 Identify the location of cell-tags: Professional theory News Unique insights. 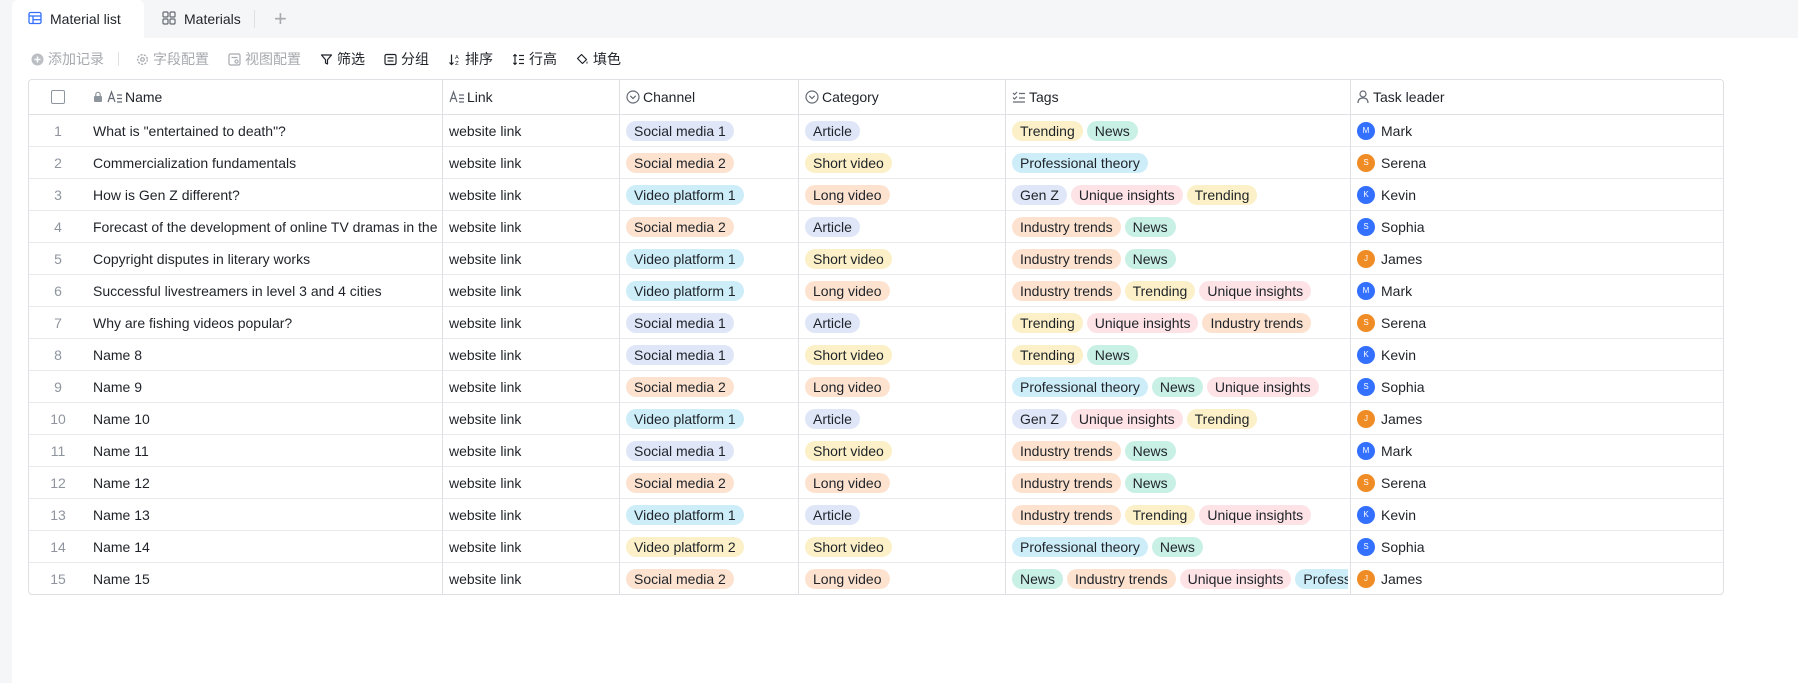
(1180, 386).